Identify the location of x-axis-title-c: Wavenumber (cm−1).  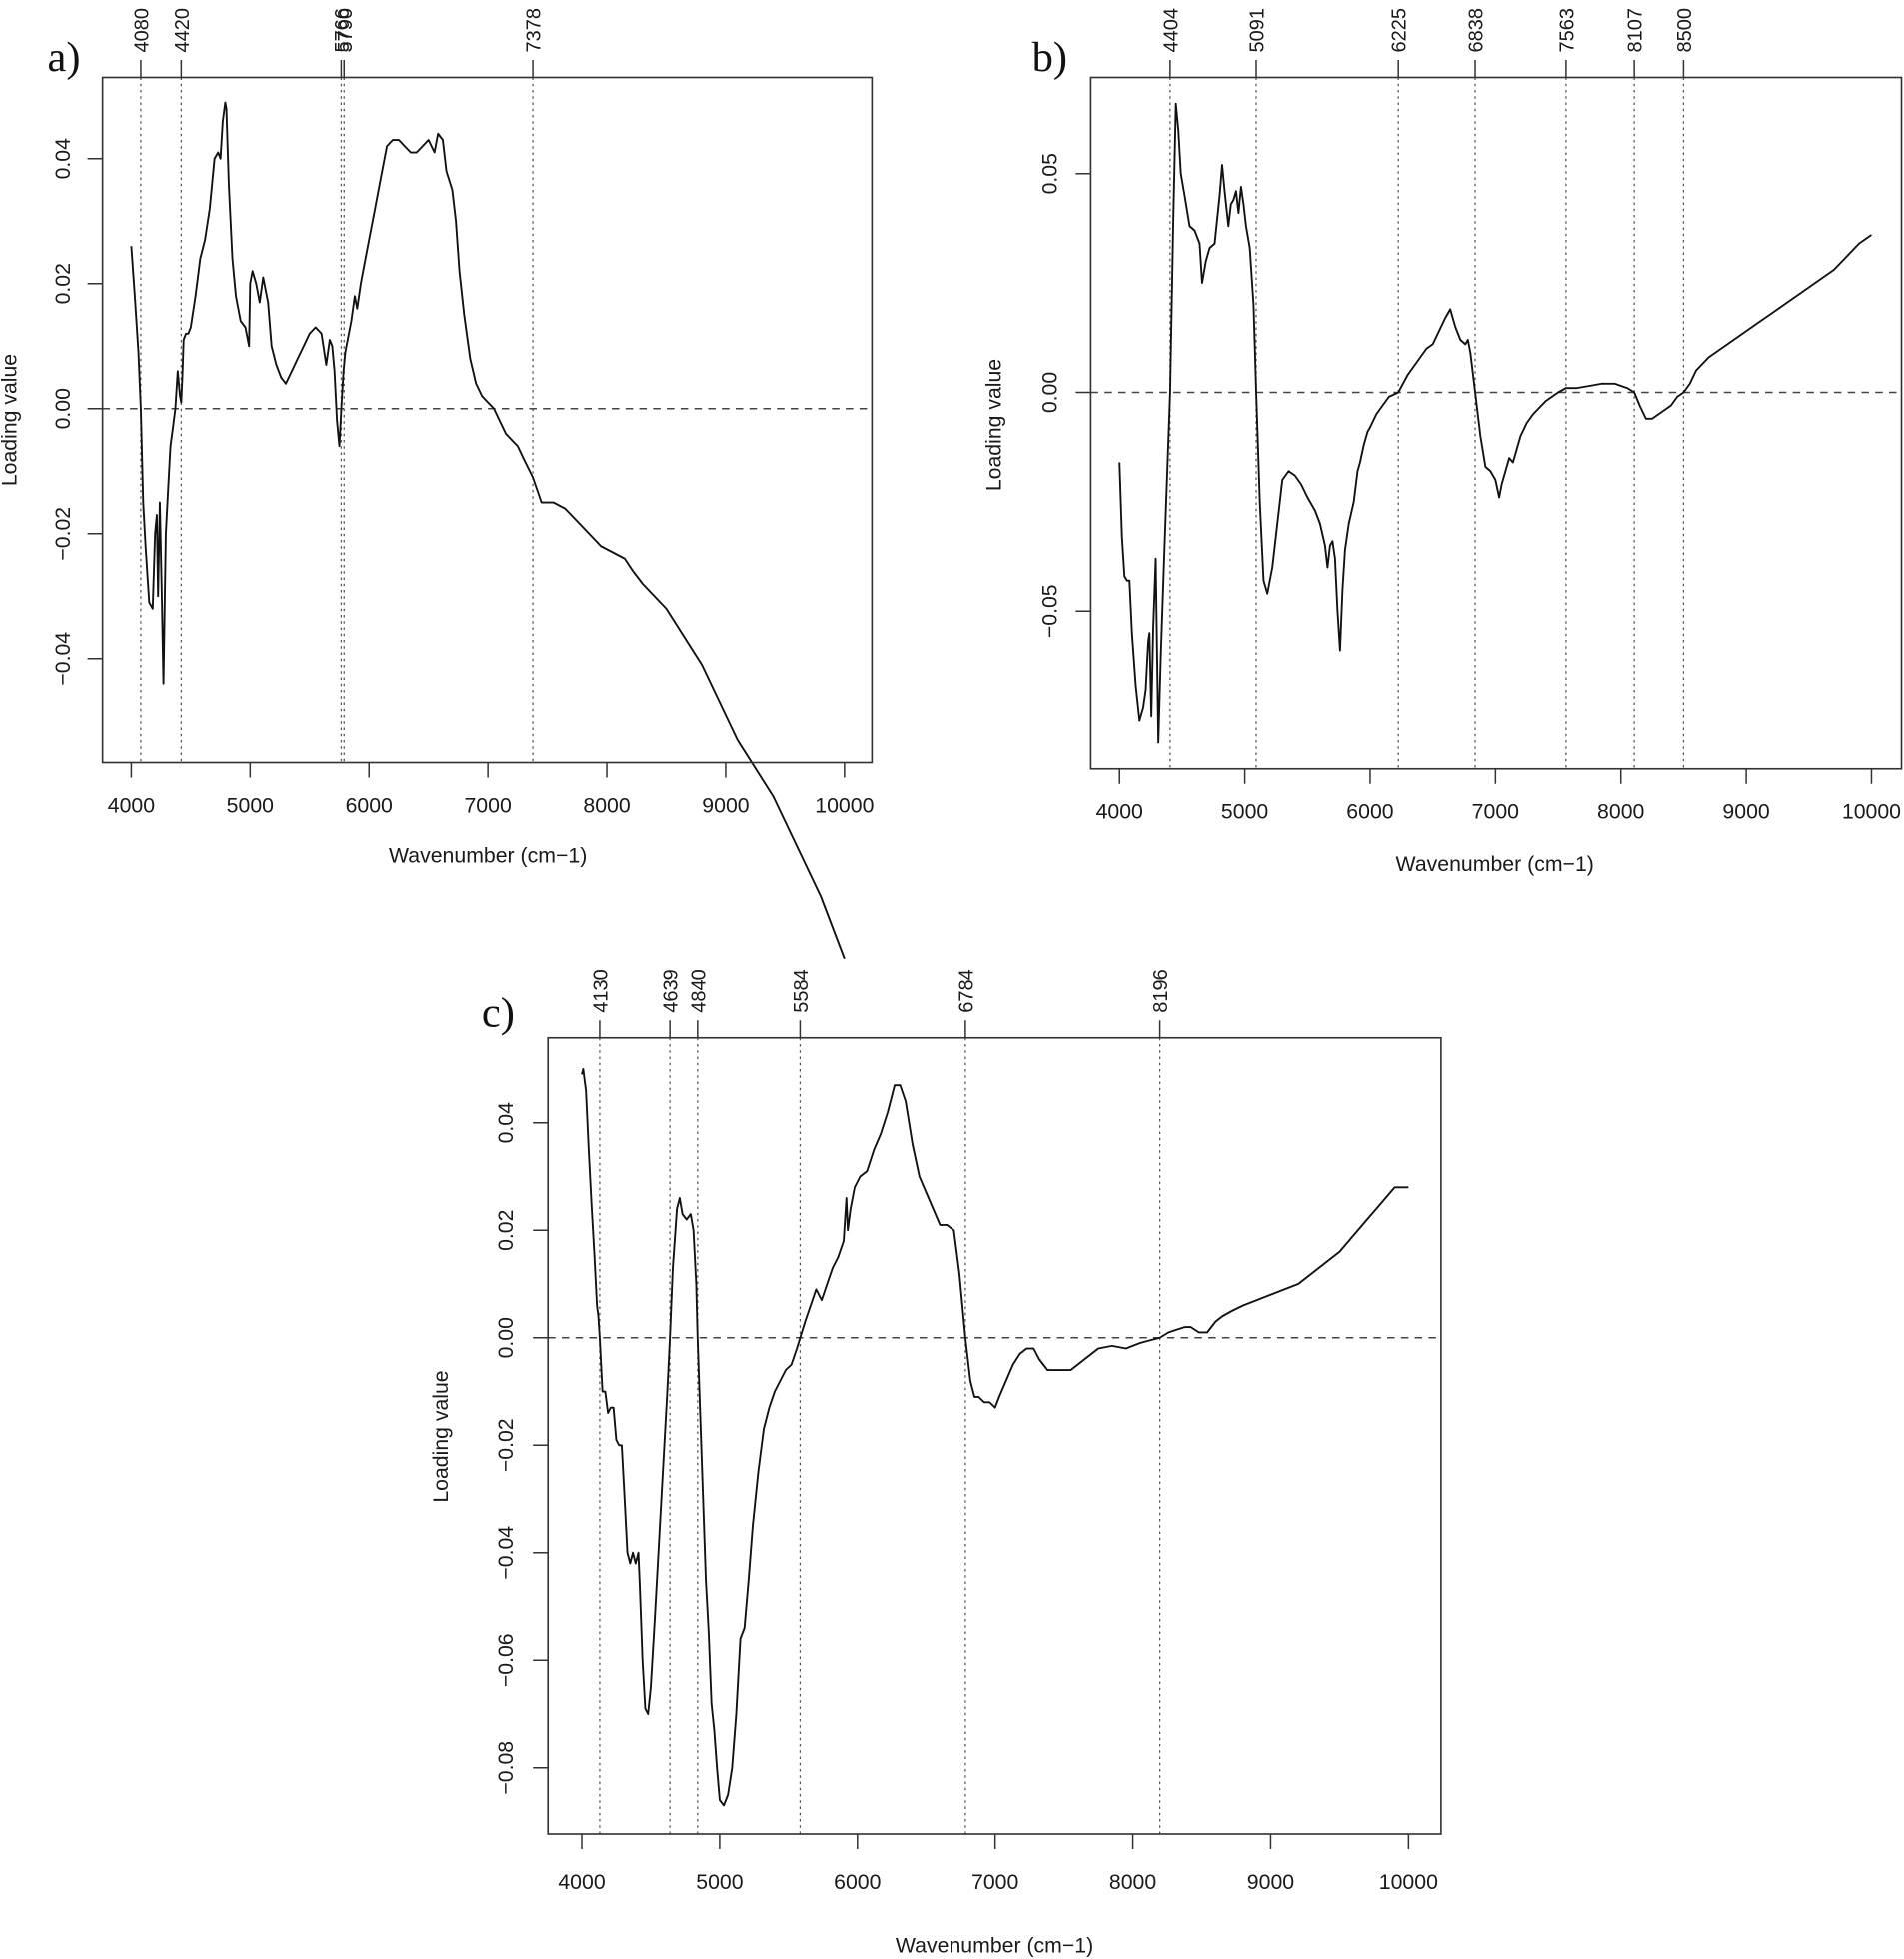
(994, 1946).